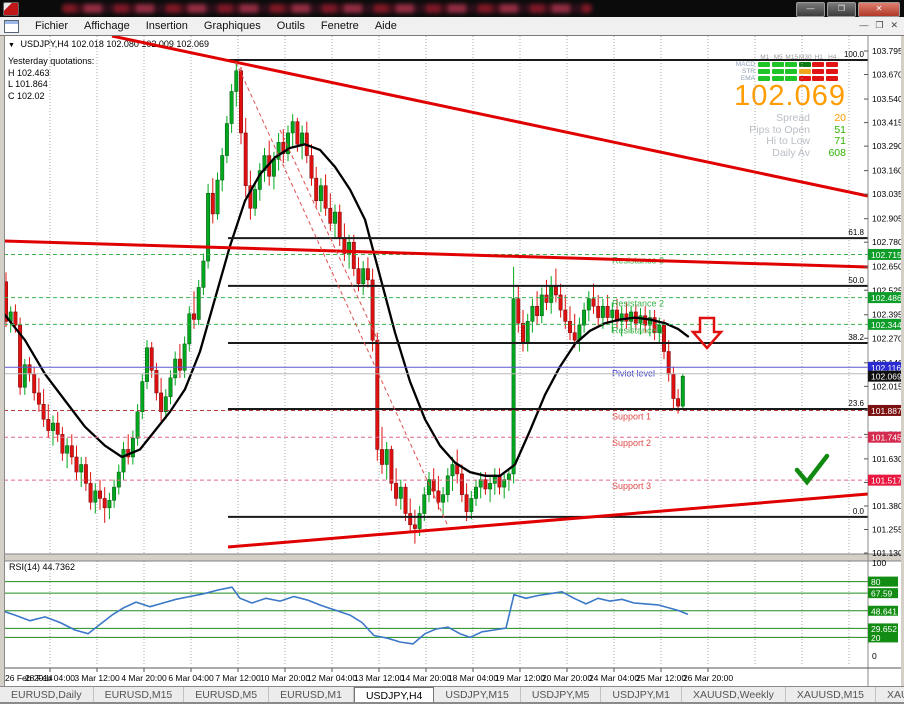 The image size is (904, 704). What do you see at coordinates (290, 26) in the screenshot?
I see `menu-outils: Outils` at bounding box center [290, 26].